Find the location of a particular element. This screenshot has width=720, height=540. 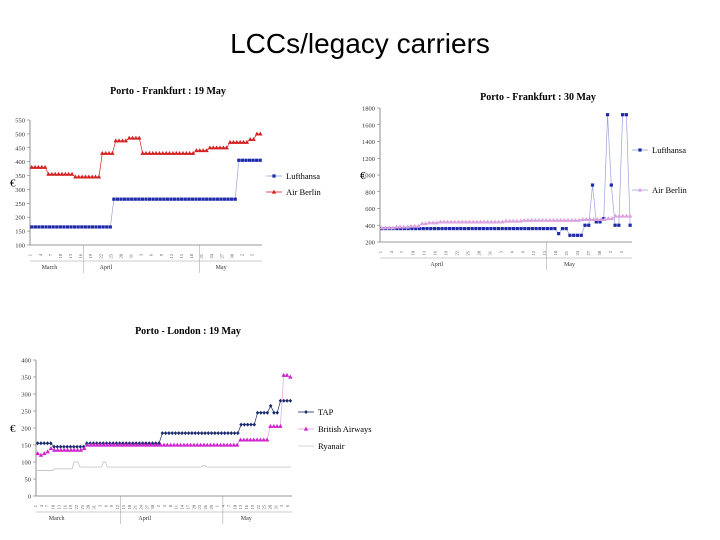

x-tick-label: 18 is located at coordinates (555, 252).